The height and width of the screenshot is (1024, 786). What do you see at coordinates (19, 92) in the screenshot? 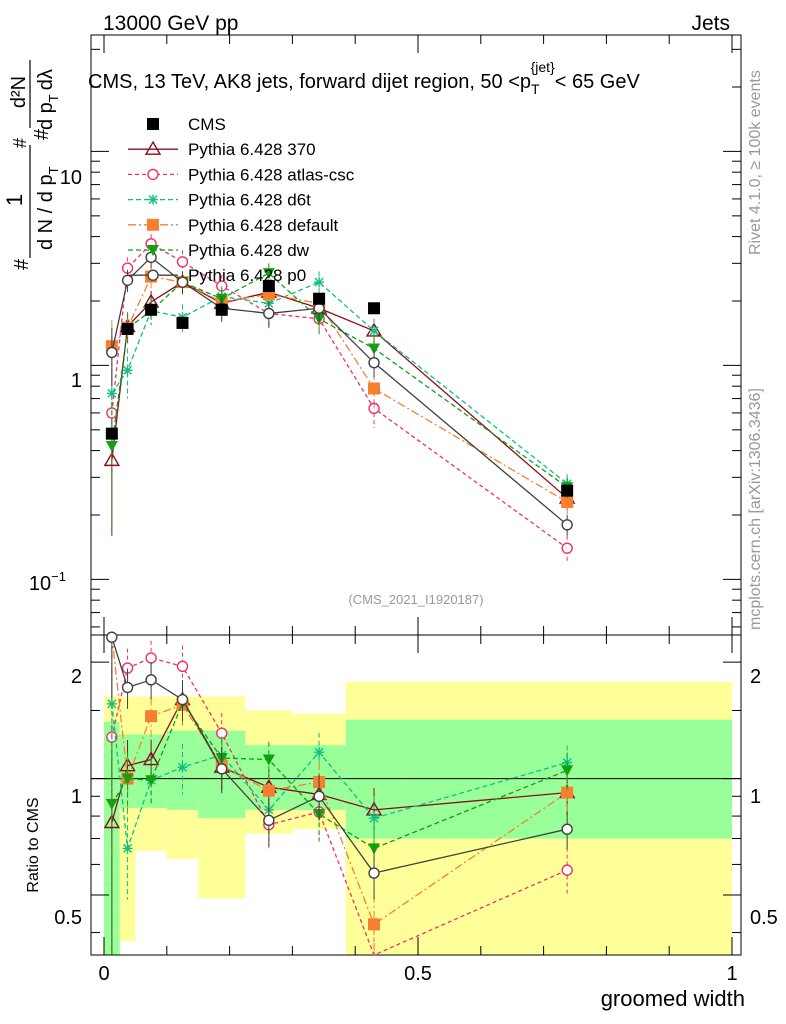
I see `y-label-d2N: d²N` at bounding box center [19, 92].